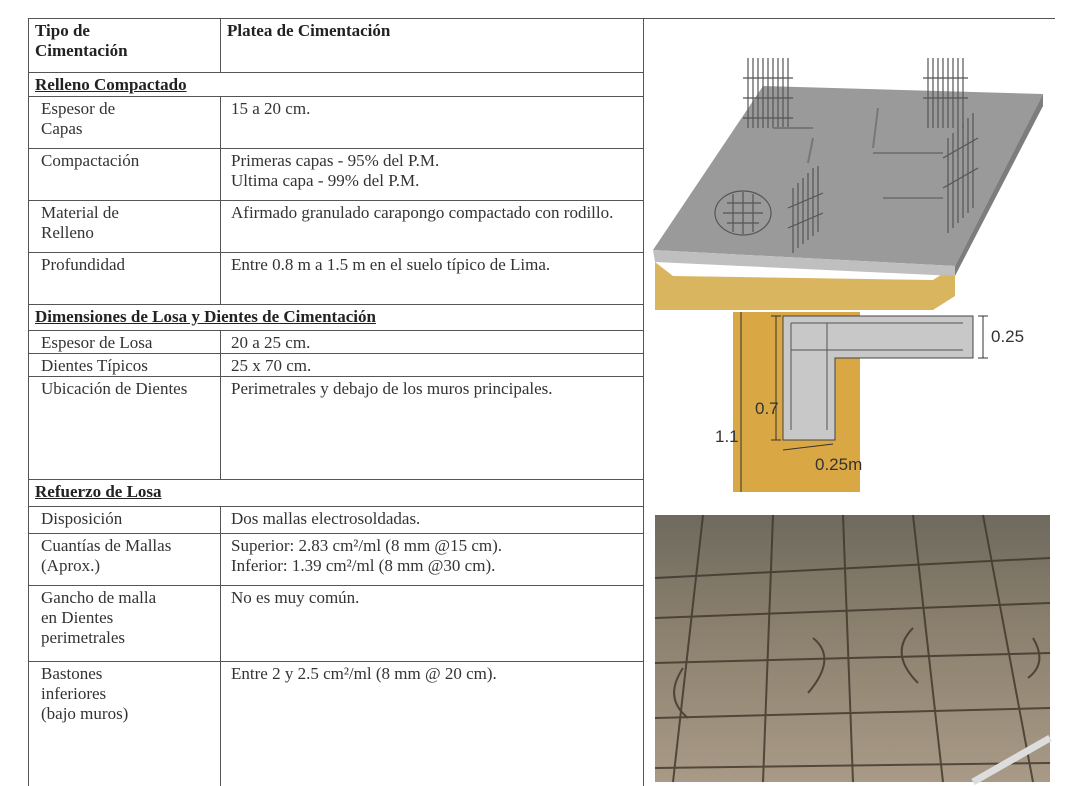 Image resolution: width=1075 pixels, height=786 pixels. I want to click on table-row: Dientes Típicos 25 x 70 cm., so click(336, 365).